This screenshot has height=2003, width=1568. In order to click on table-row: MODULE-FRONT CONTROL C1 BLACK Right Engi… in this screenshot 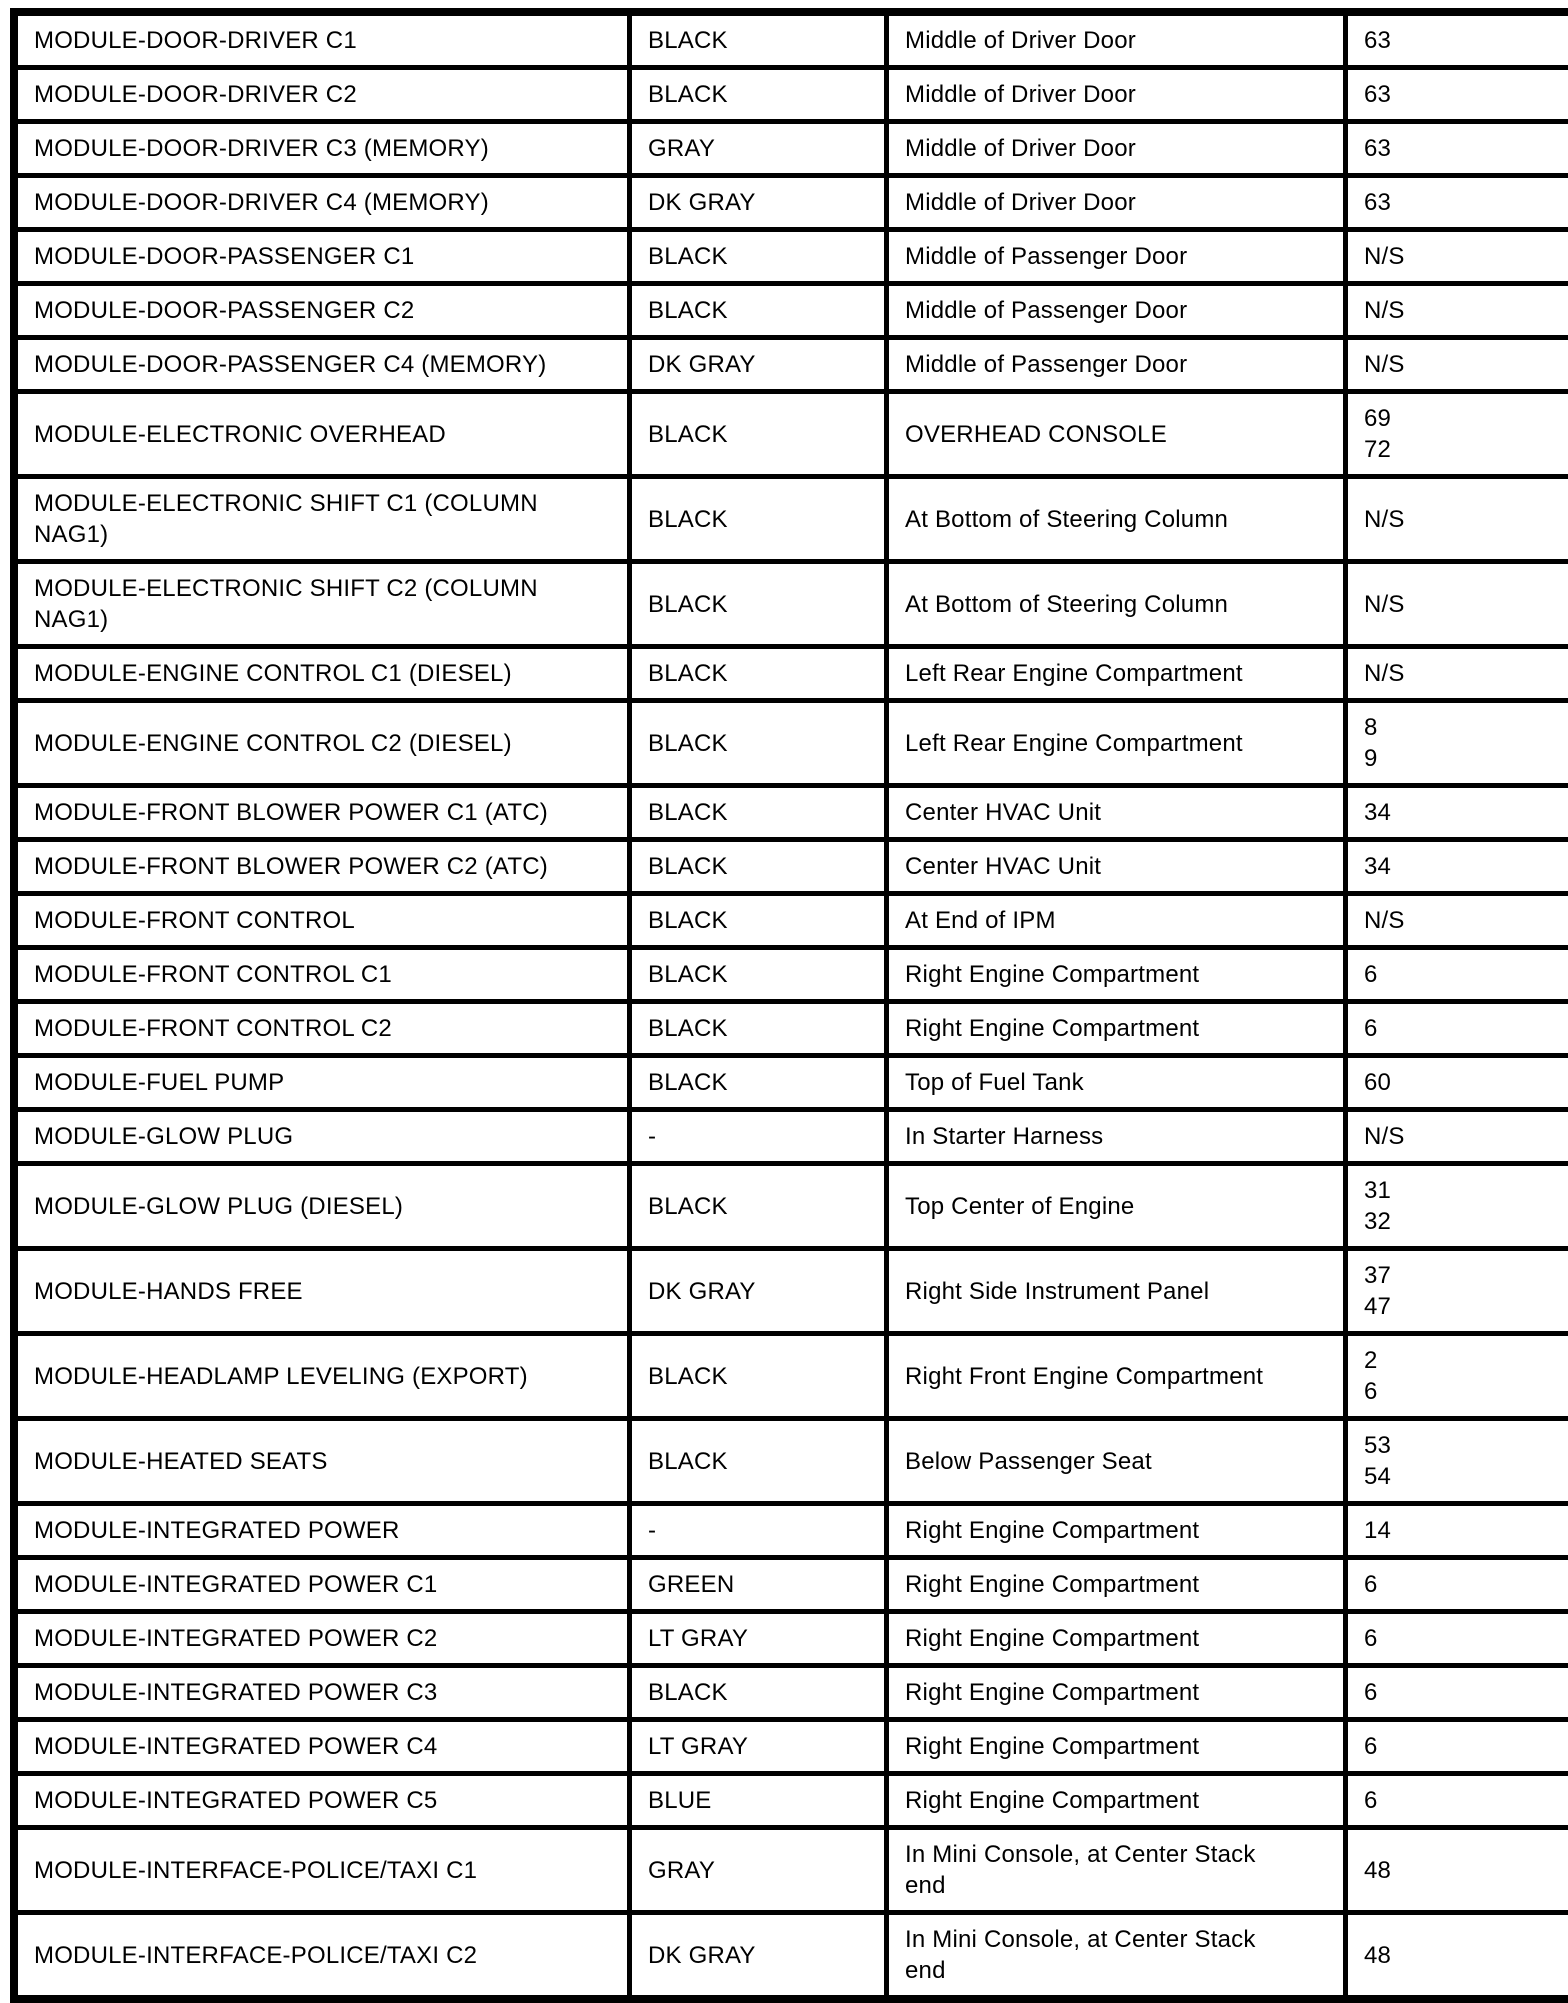, I will do `click(791, 975)`.